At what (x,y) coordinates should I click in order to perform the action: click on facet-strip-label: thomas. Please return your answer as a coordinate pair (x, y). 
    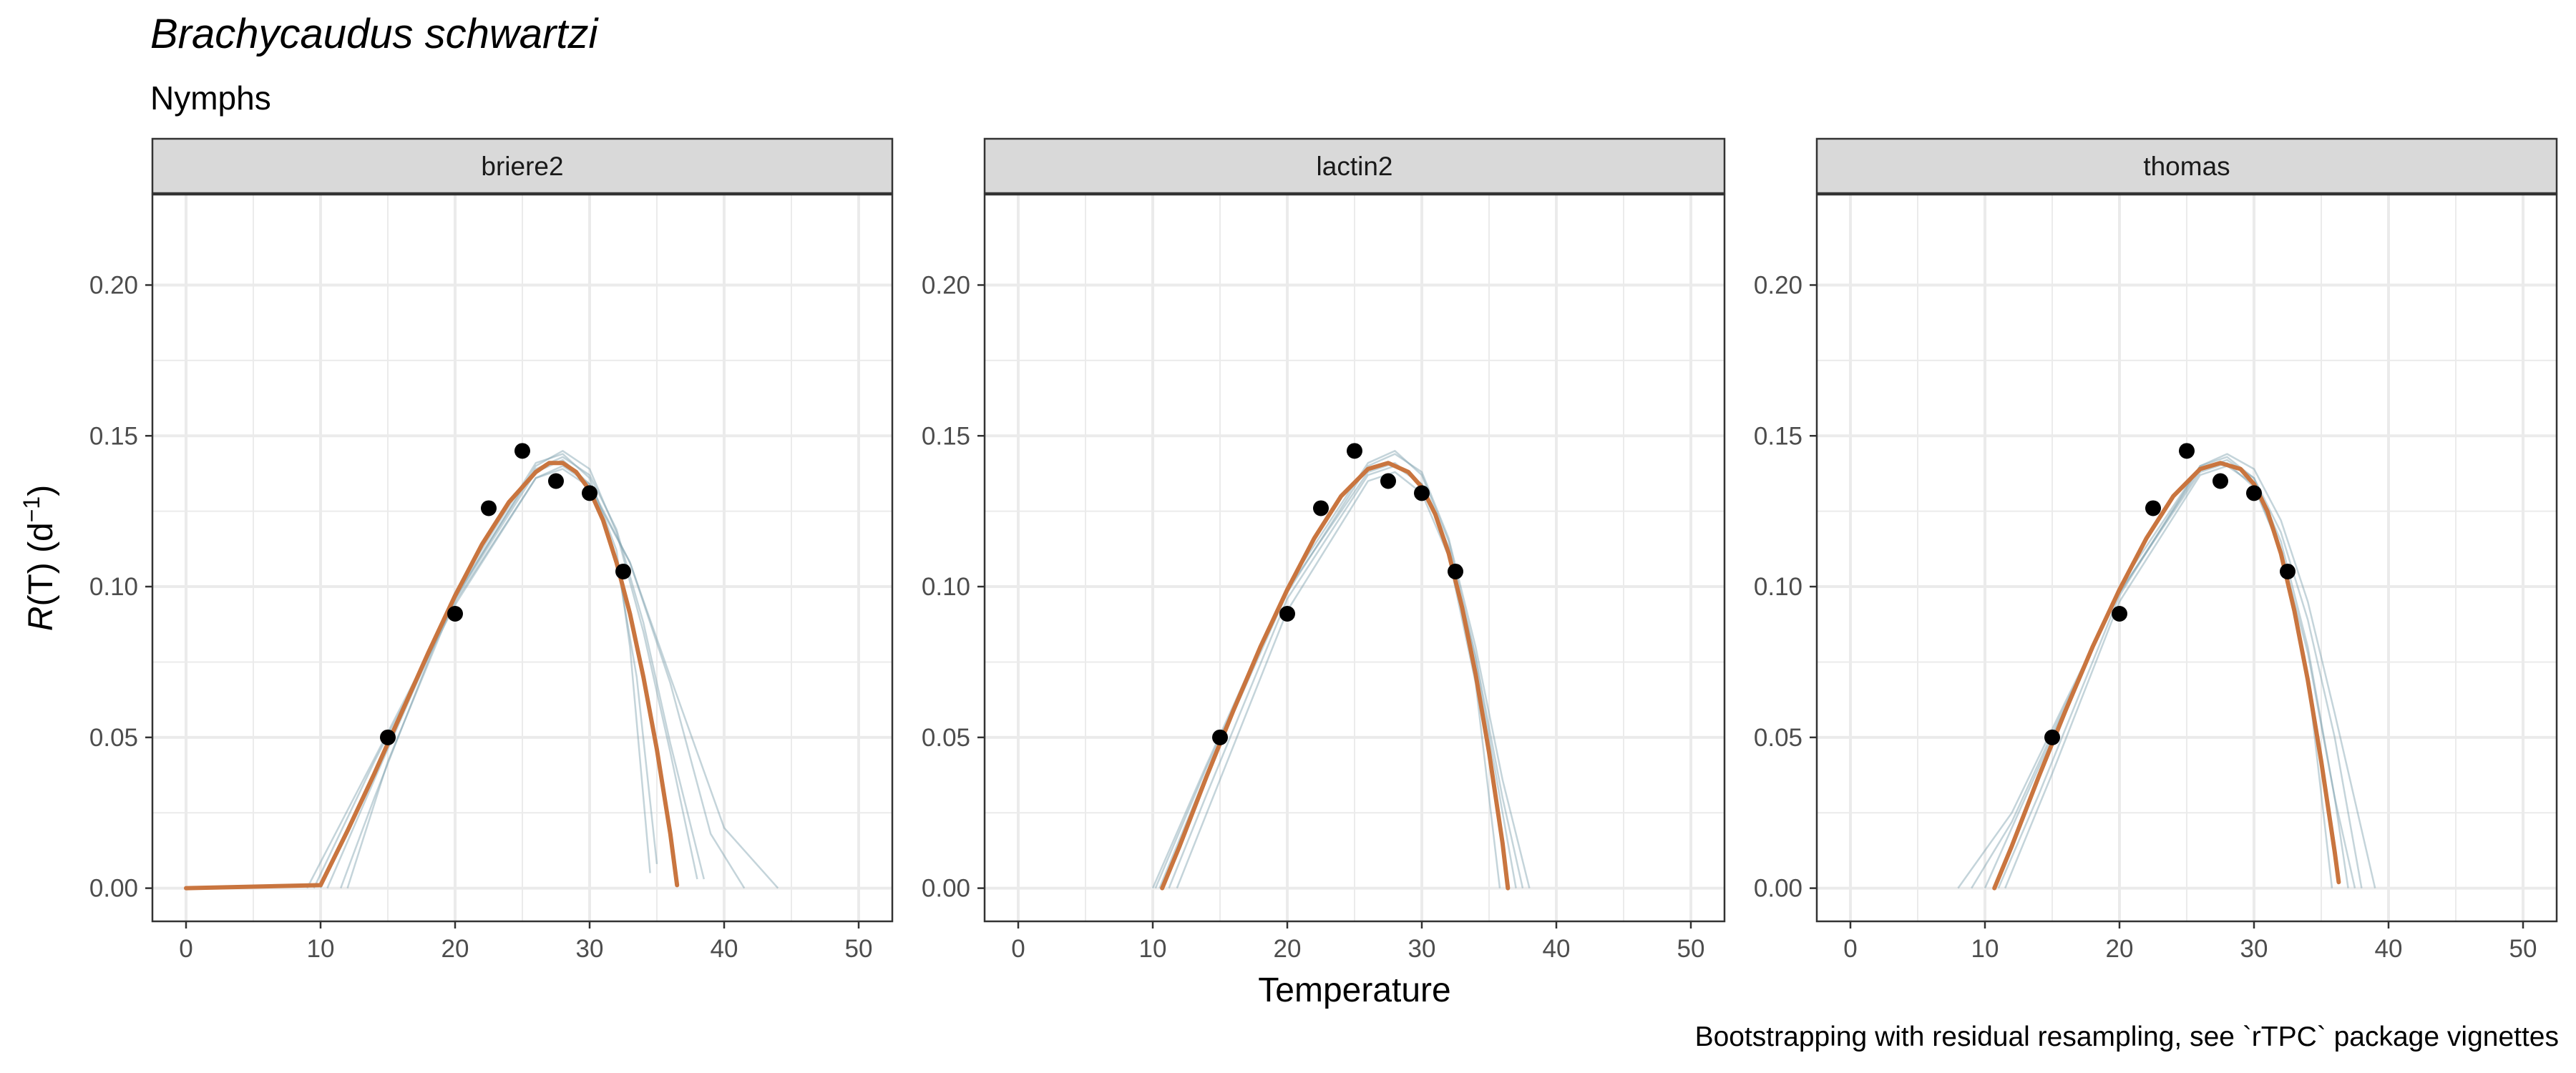
    Looking at the image, I should click on (2186, 166).